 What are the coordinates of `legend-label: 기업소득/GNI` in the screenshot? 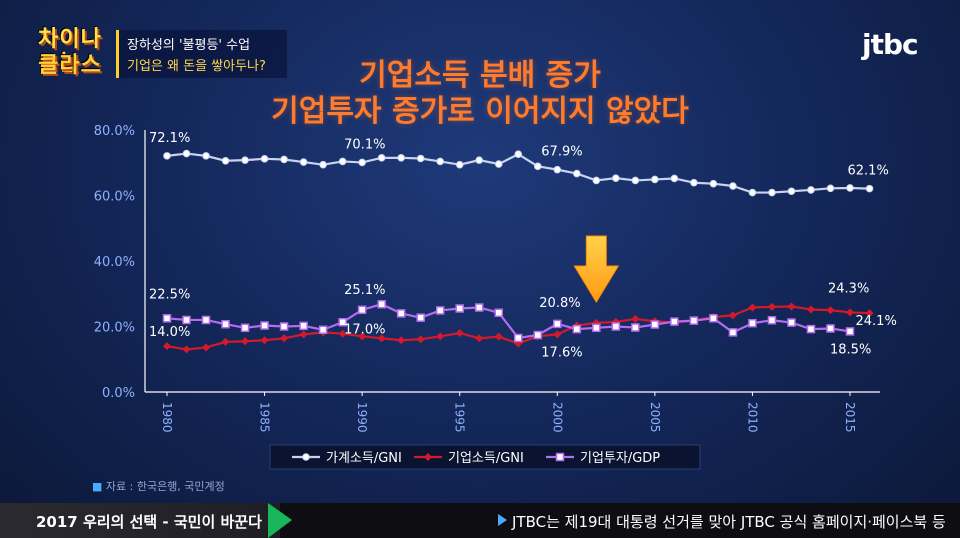 It's located at (486, 458).